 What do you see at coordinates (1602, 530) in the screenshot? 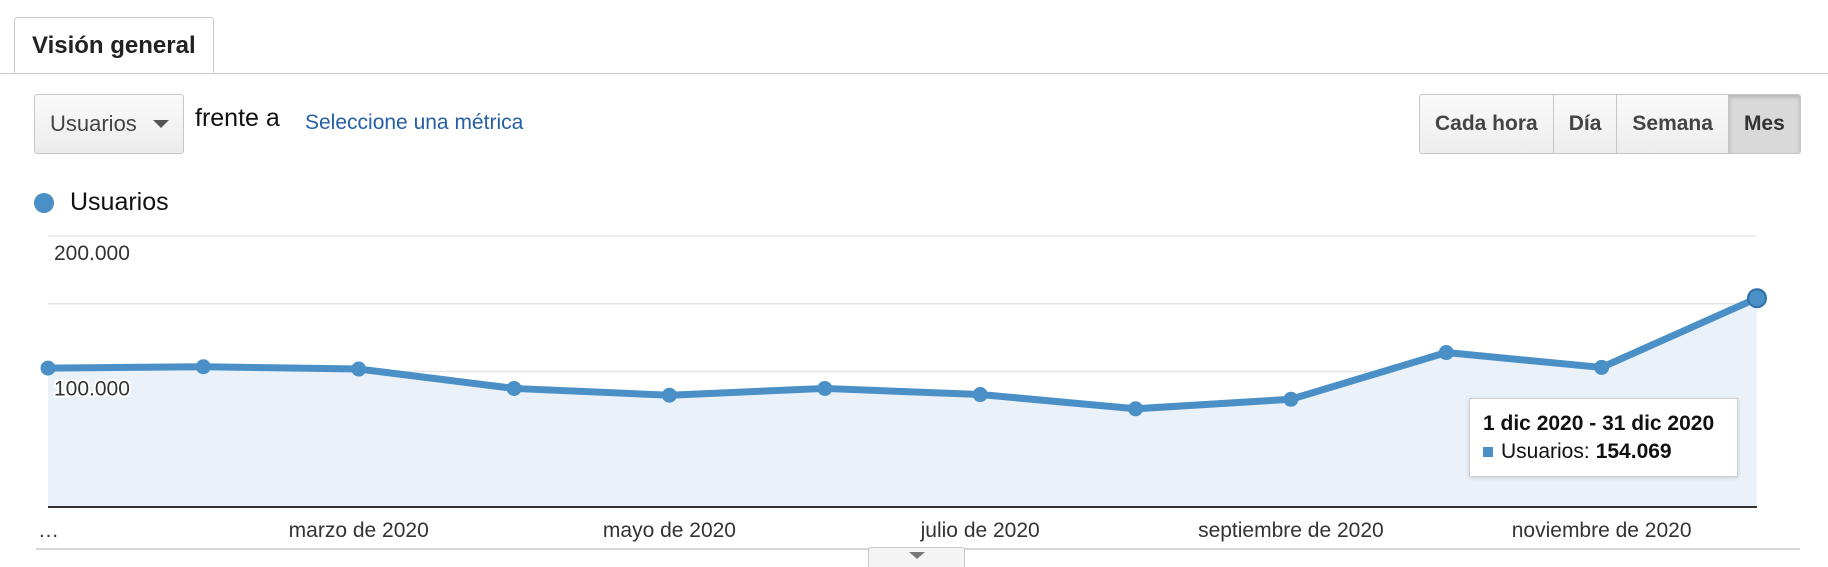
I see `x-tick-label: noviembre de 2020` at bounding box center [1602, 530].